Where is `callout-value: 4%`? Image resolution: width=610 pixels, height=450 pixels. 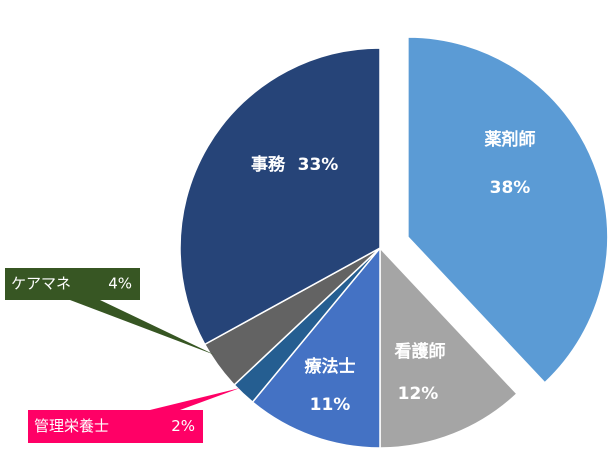
callout-value: 4% is located at coordinates (120, 284).